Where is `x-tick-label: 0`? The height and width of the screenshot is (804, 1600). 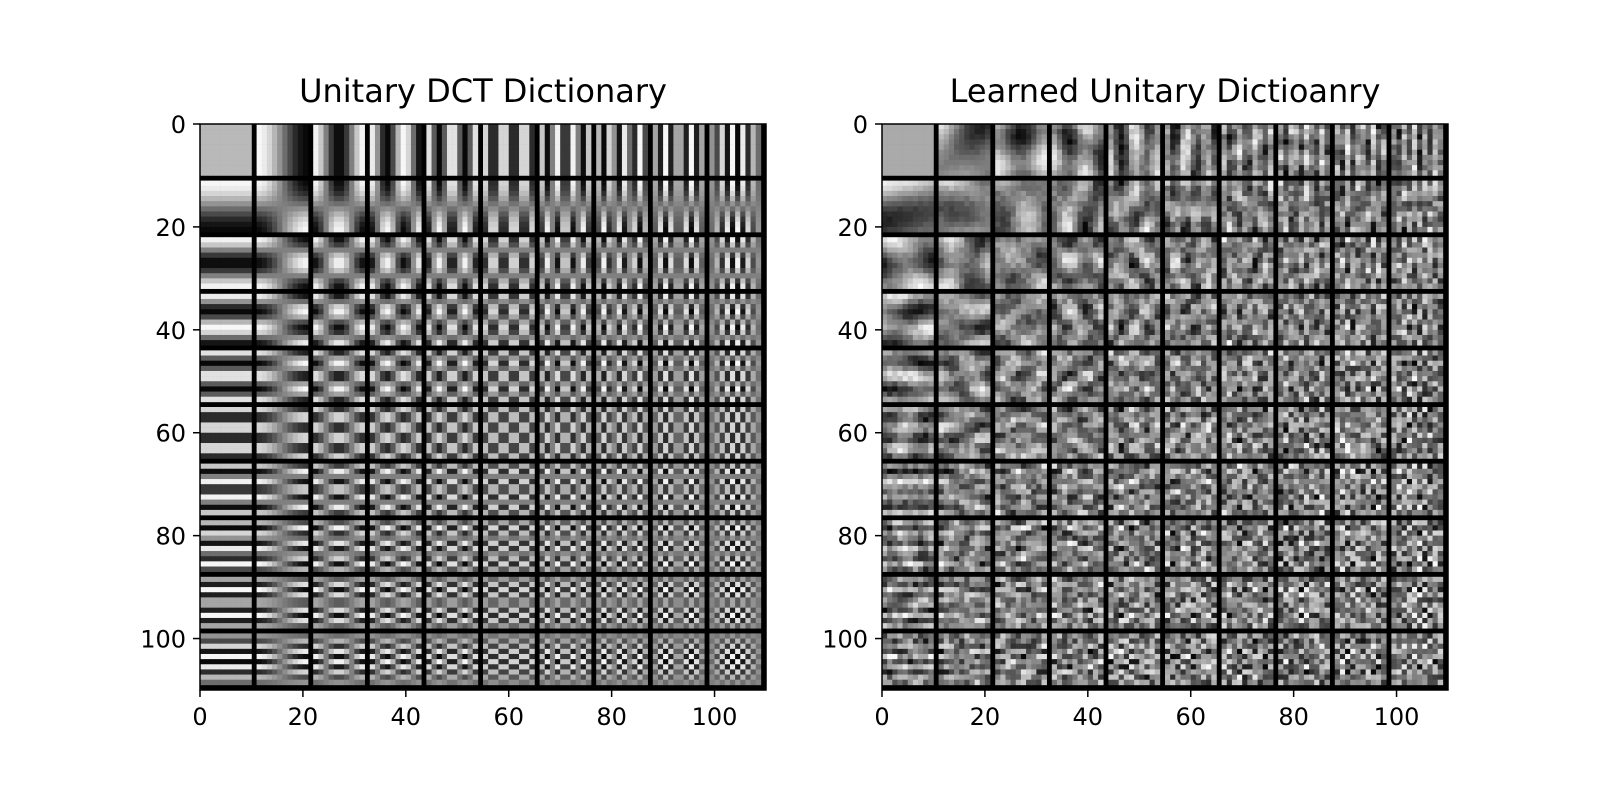 x-tick-label: 0 is located at coordinates (881, 717).